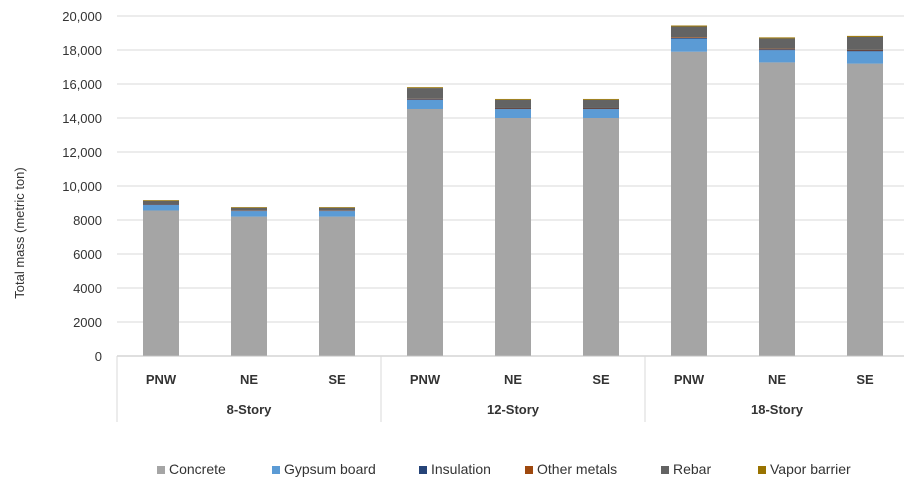 The image size is (904, 483). I want to click on x-group-label: 18-Story, so click(777, 409).